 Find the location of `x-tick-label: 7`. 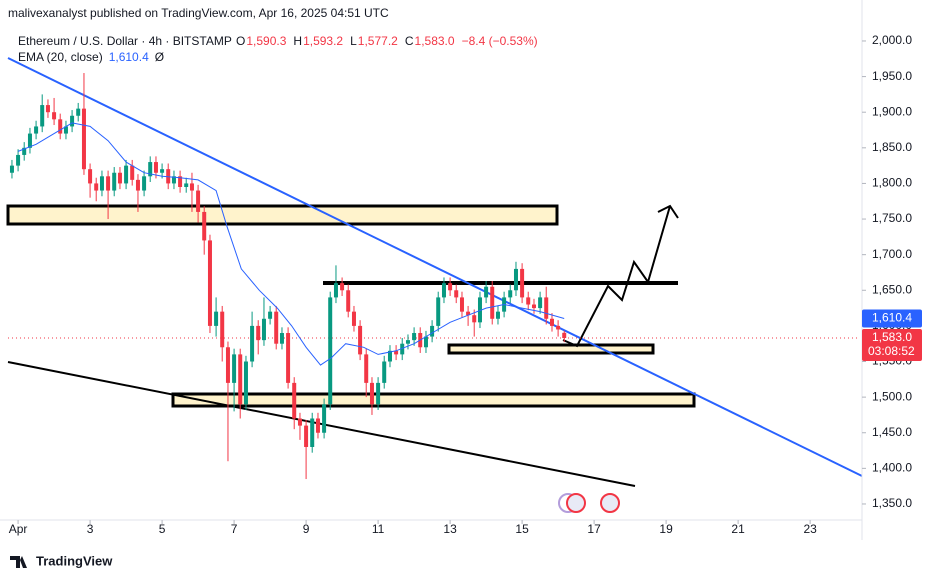

x-tick-label: 7 is located at coordinates (234, 529).